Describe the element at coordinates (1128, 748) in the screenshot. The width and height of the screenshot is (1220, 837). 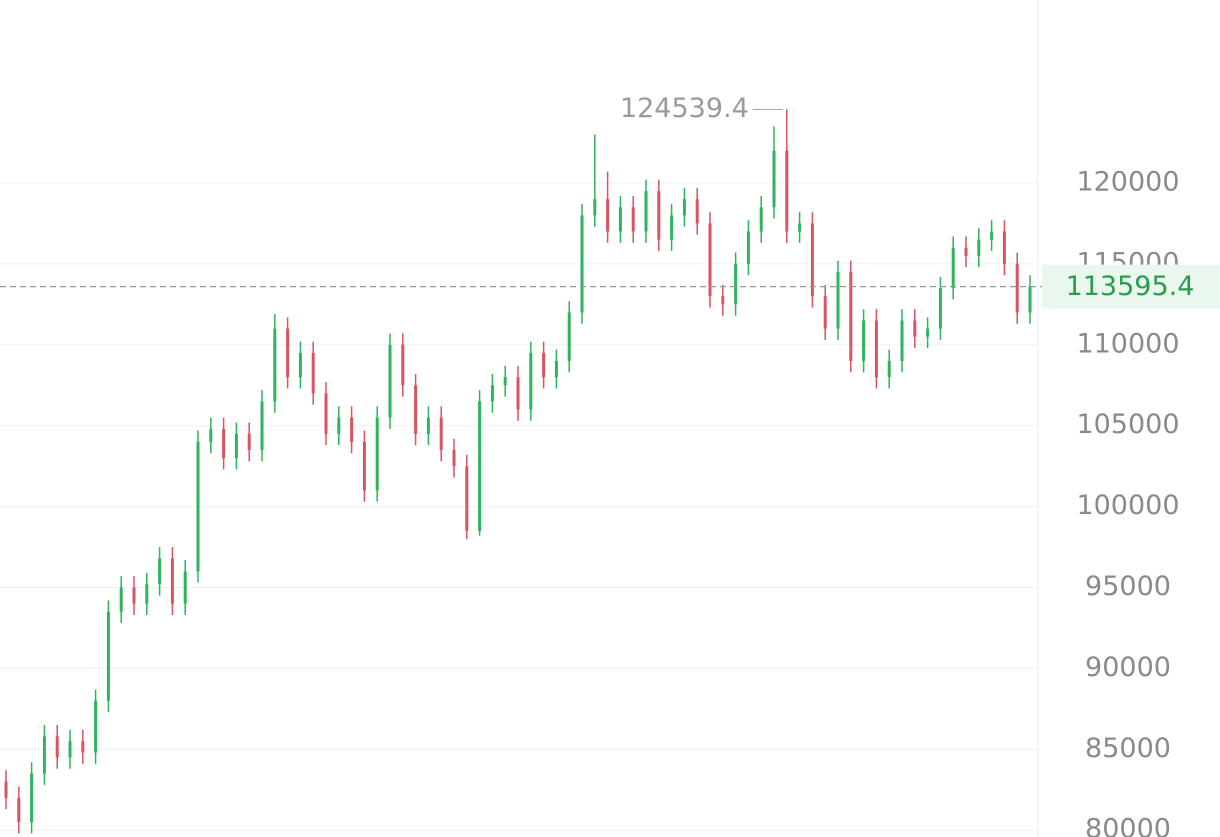
I see `y-tick-label: 85000` at that location.